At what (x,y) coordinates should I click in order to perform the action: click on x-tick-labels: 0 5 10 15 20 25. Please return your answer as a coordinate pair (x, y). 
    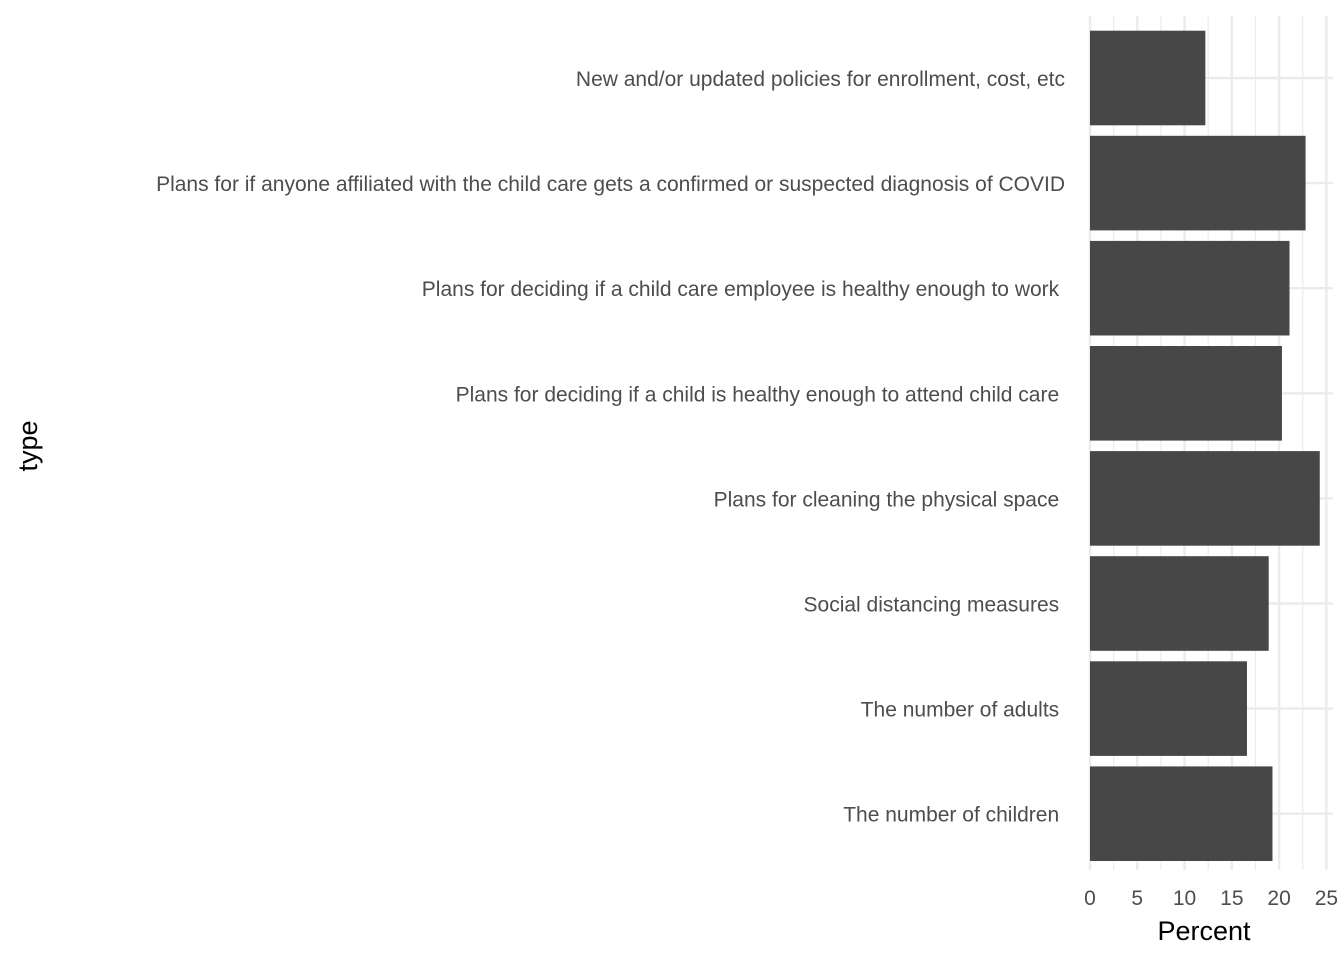
    Looking at the image, I should click on (1211, 898).